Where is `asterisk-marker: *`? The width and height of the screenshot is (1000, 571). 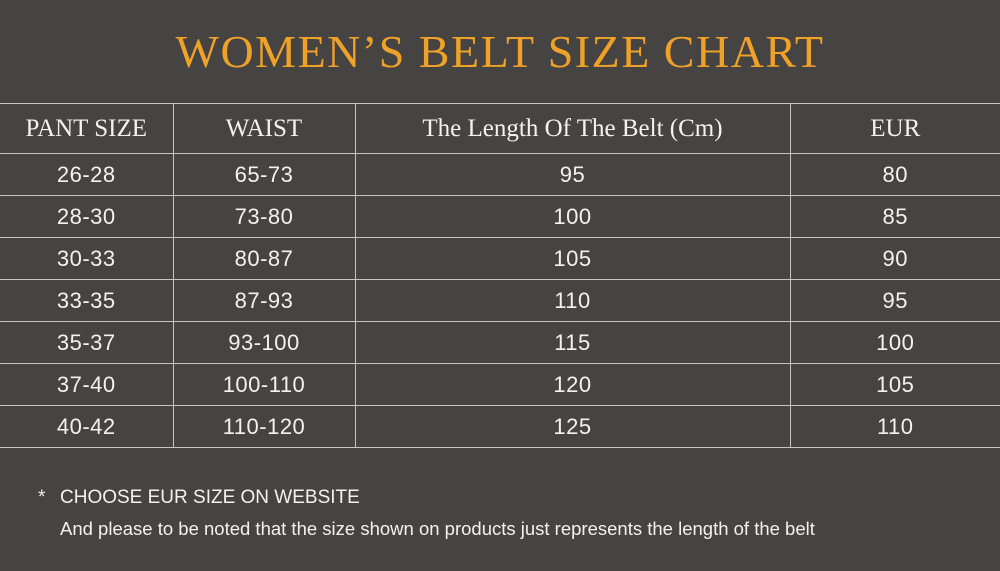
asterisk-marker: * is located at coordinates (42, 497).